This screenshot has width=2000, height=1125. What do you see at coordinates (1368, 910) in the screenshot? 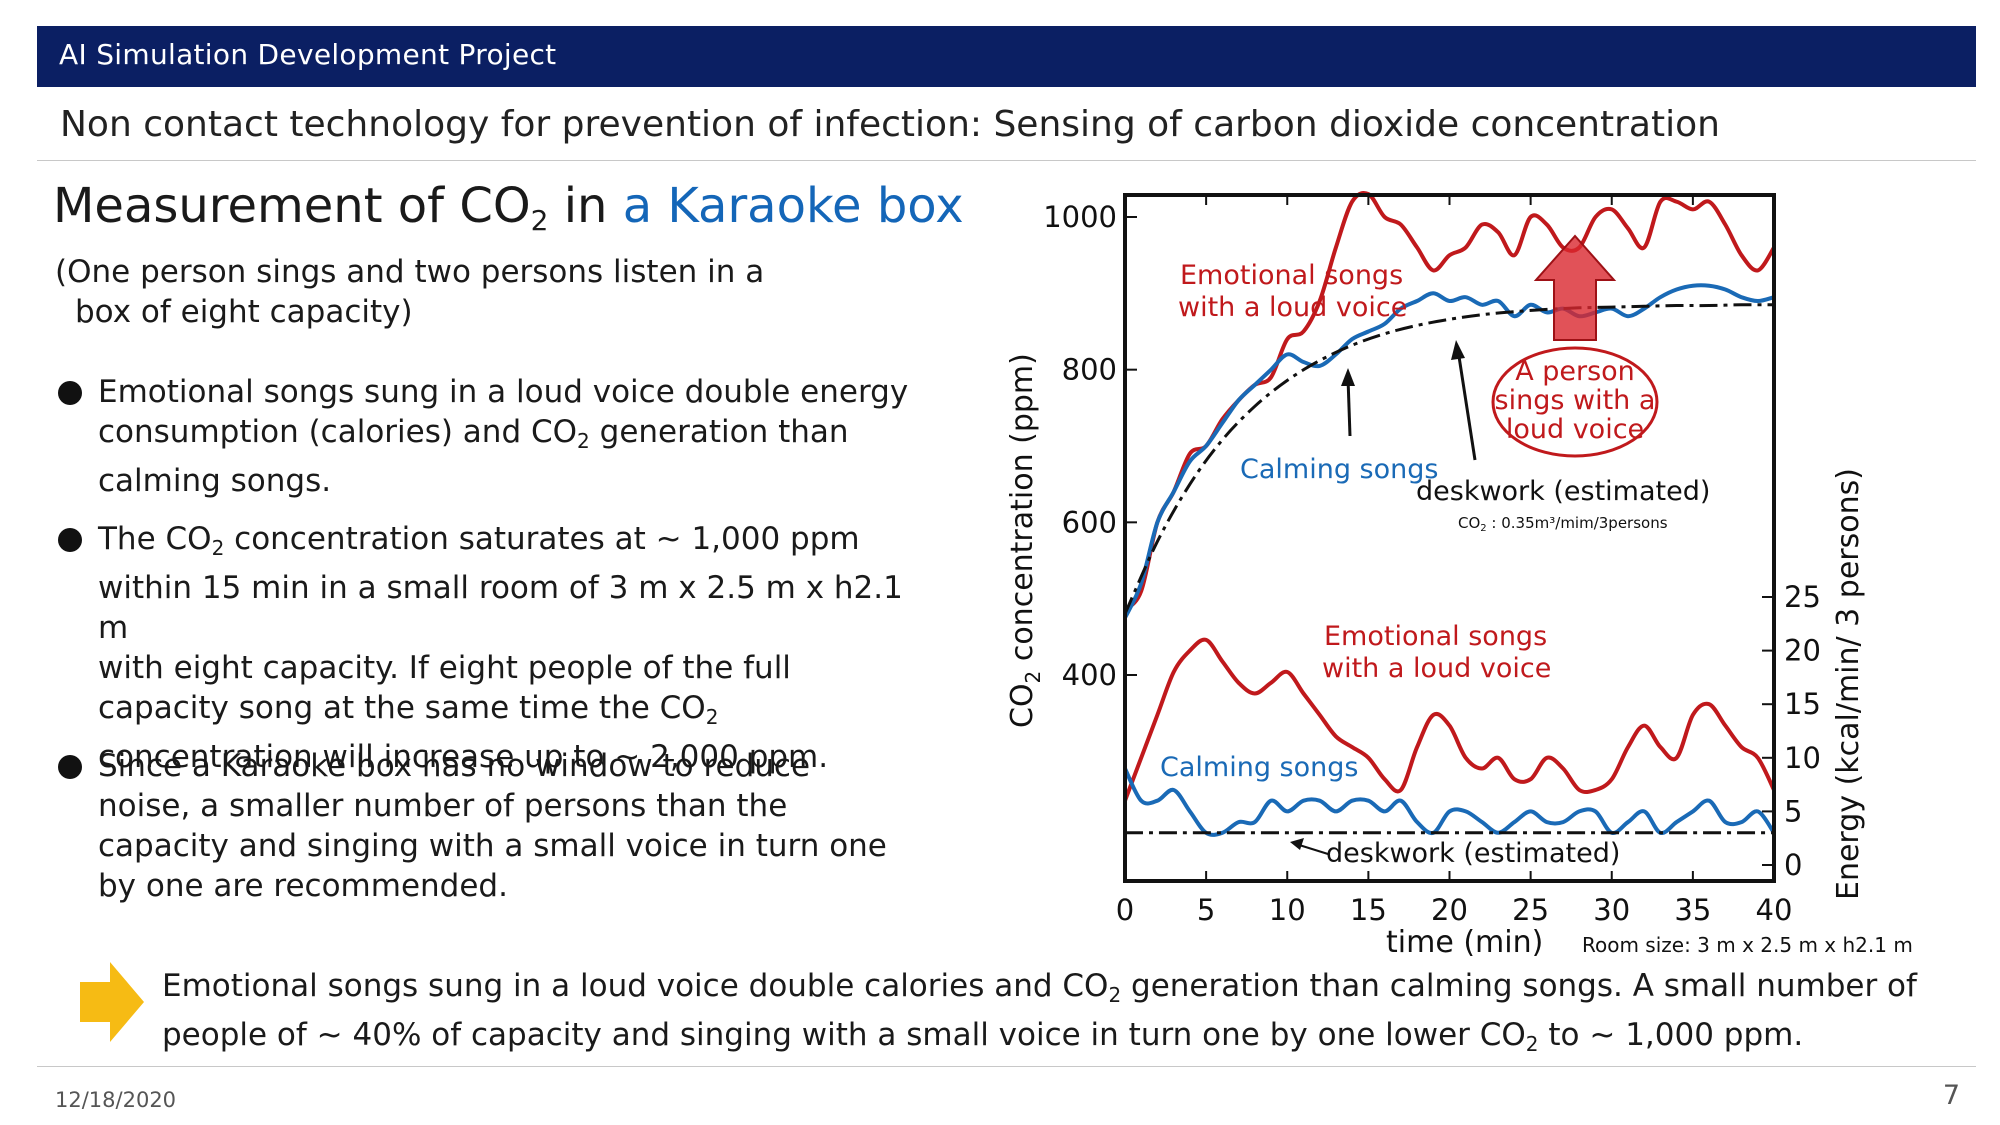
I see `x-tick-label: 15` at bounding box center [1368, 910].